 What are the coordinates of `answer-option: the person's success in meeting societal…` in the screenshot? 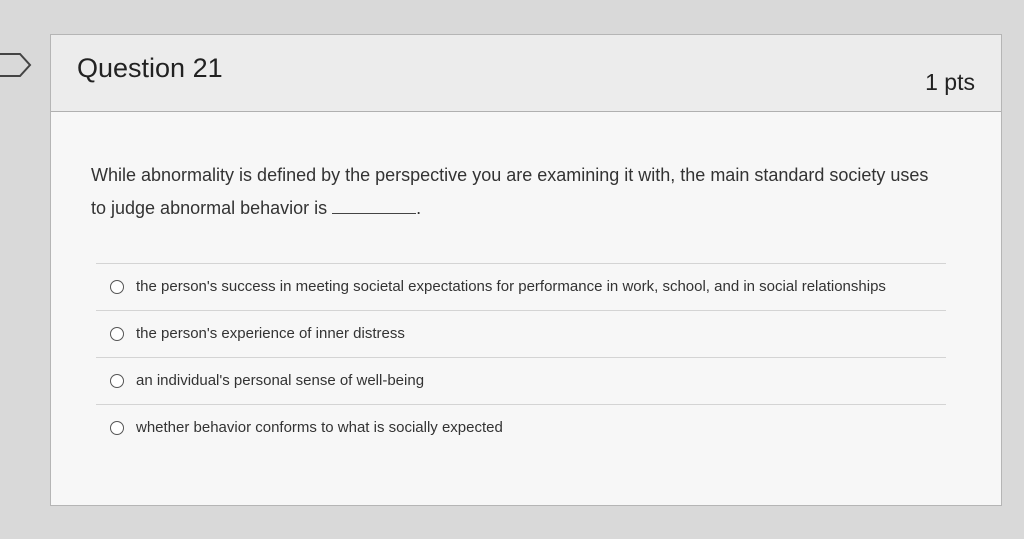 It's located at (521, 287).